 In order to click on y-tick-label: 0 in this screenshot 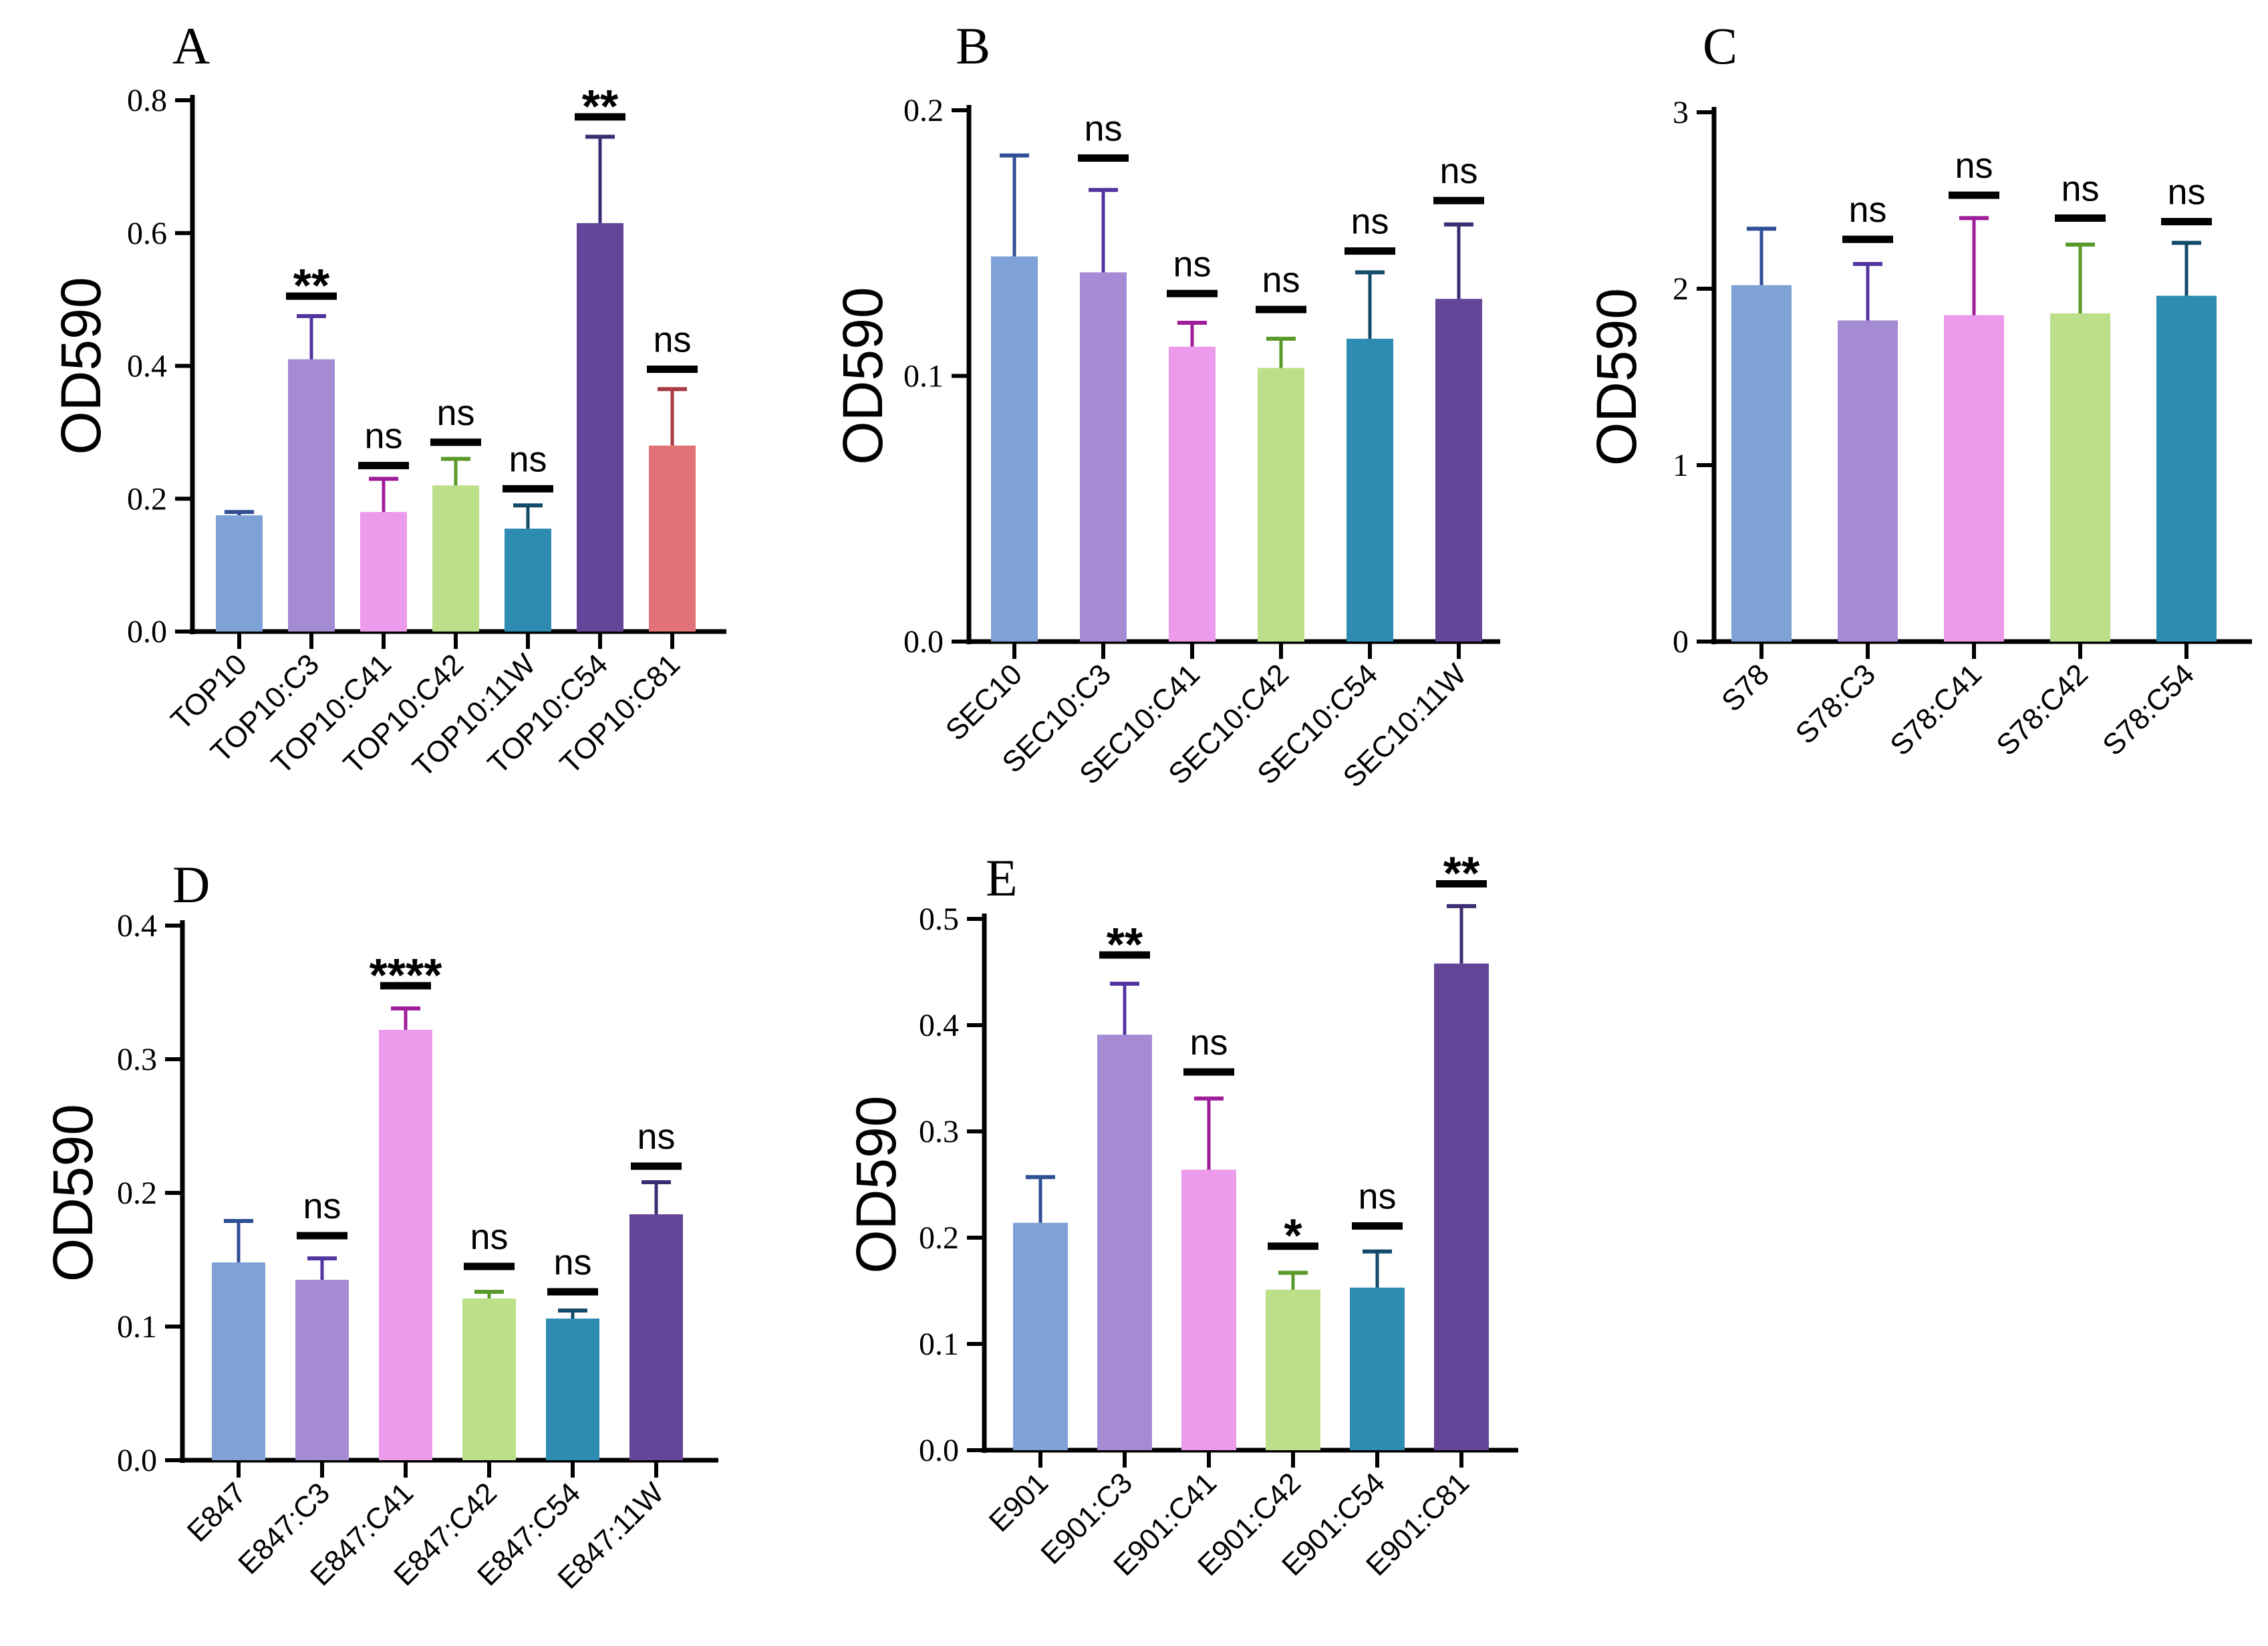, I will do `click(1681, 642)`.